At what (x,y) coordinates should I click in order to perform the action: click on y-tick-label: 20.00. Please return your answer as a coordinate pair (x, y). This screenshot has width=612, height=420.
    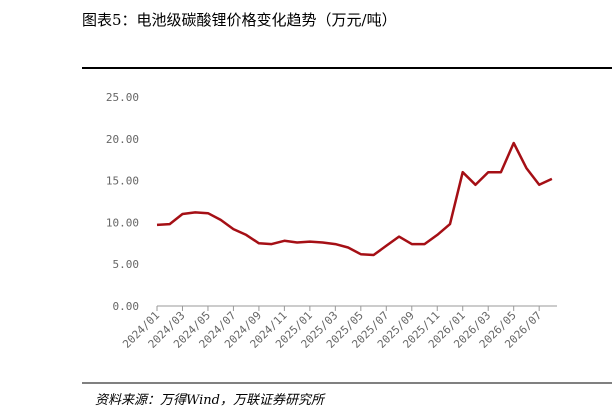
    Looking at the image, I should click on (122, 139).